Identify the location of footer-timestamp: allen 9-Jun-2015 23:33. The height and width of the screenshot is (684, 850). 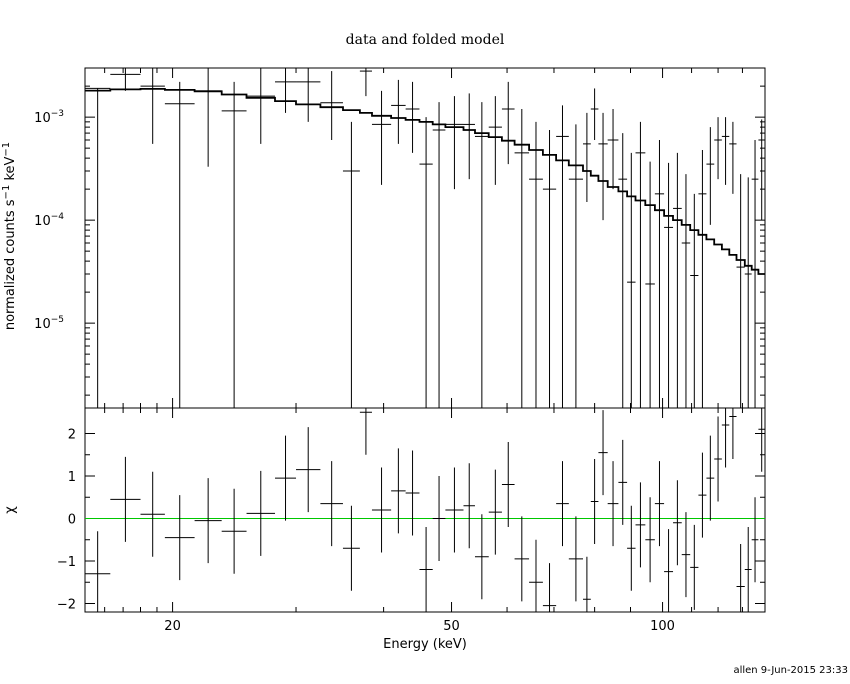
(790, 670).